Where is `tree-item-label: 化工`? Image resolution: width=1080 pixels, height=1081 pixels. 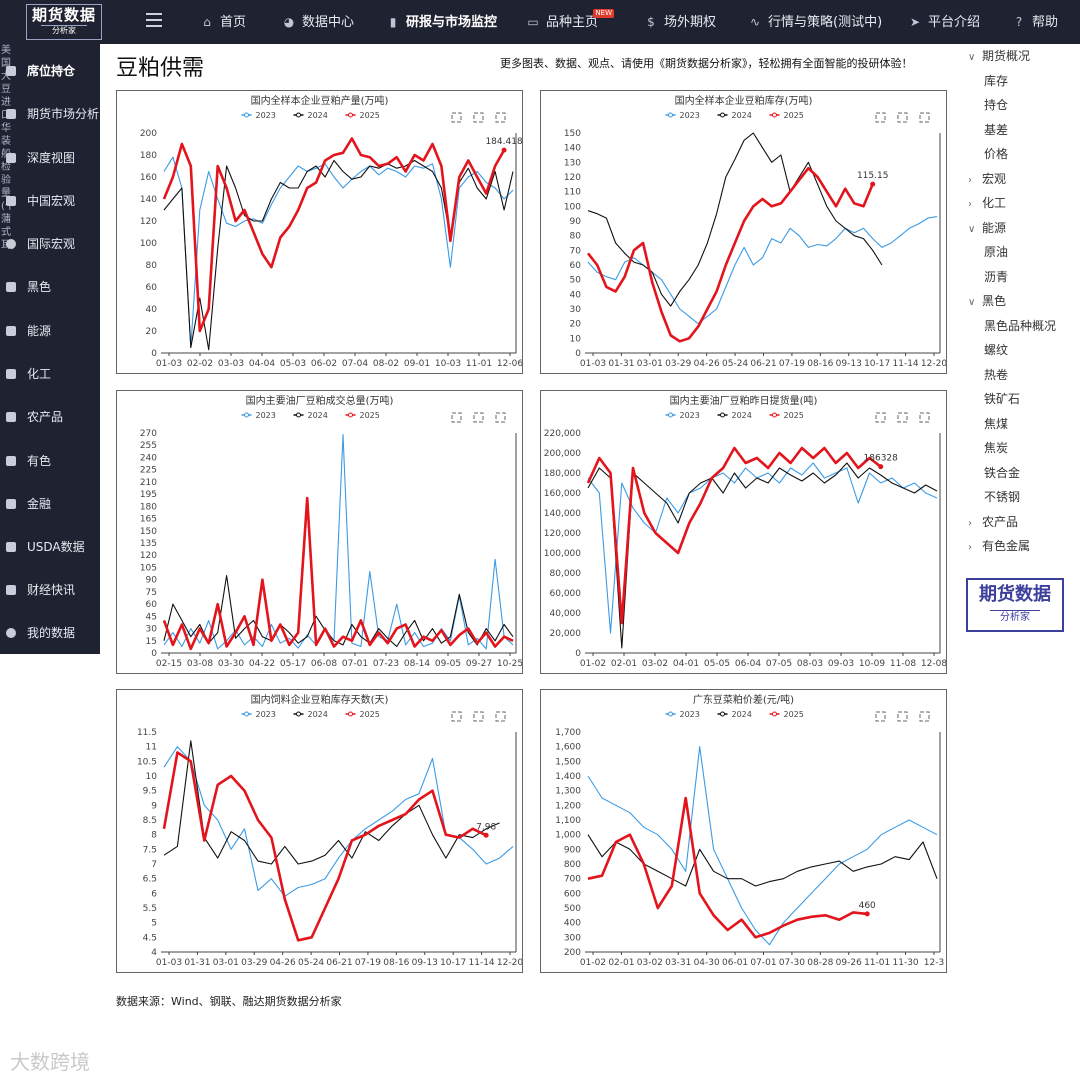 tree-item-label: 化工 is located at coordinates (994, 203).